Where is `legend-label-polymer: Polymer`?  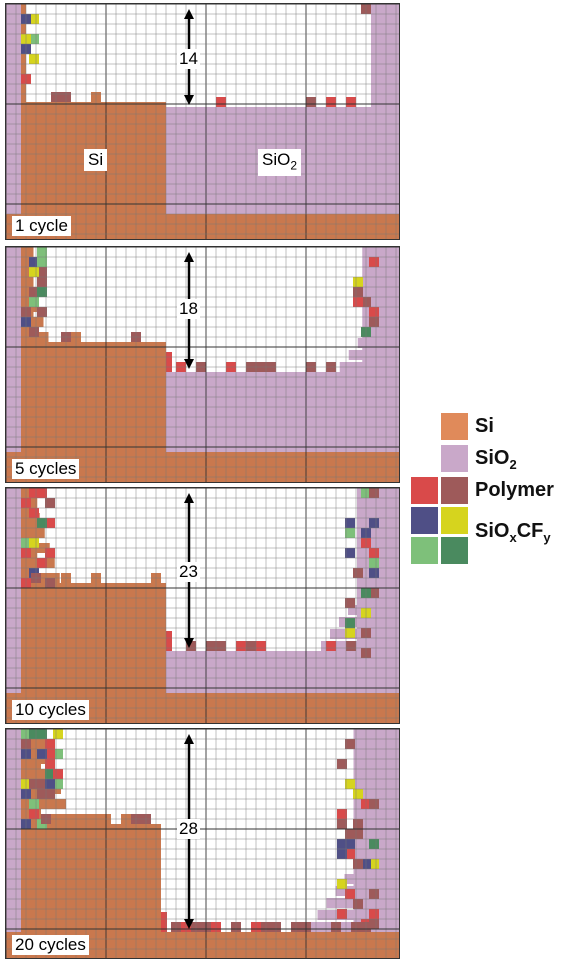 legend-label-polymer: Polymer is located at coordinates (514, 490).